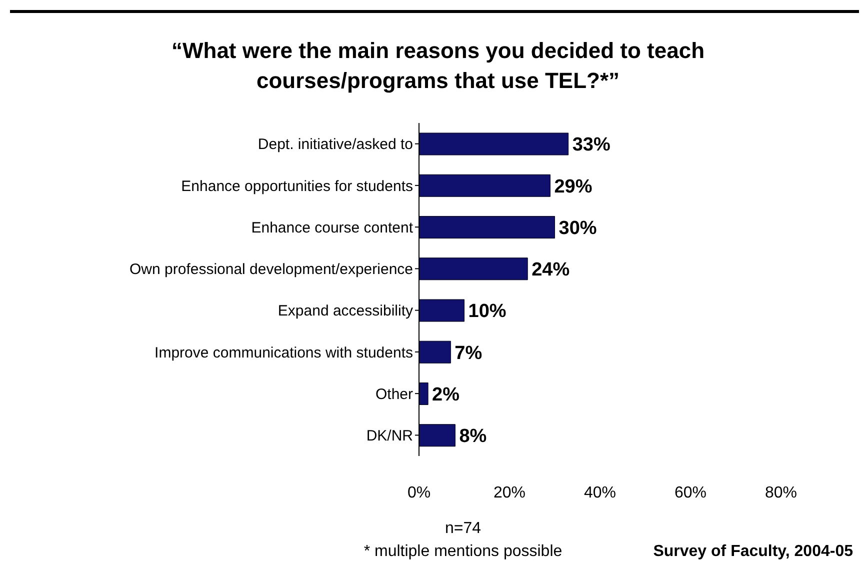 The width and height of the screenshot is (867, 565). I want to click on text: Survey of Faculty, 2004-05, so click(752, 552).